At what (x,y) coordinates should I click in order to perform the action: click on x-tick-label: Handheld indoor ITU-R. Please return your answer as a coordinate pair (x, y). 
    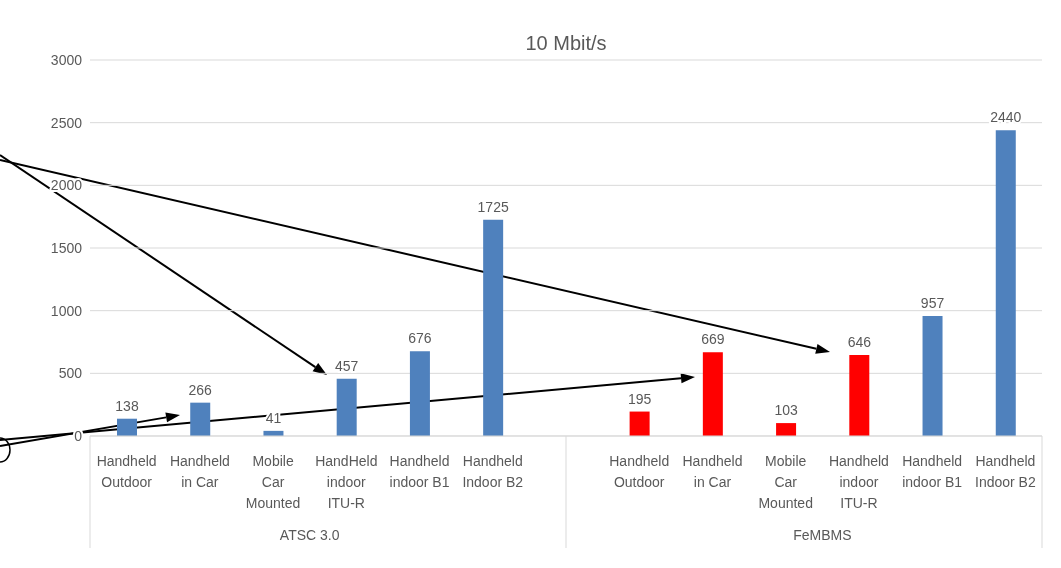
    Looking at the image, I should click on (858, 482).